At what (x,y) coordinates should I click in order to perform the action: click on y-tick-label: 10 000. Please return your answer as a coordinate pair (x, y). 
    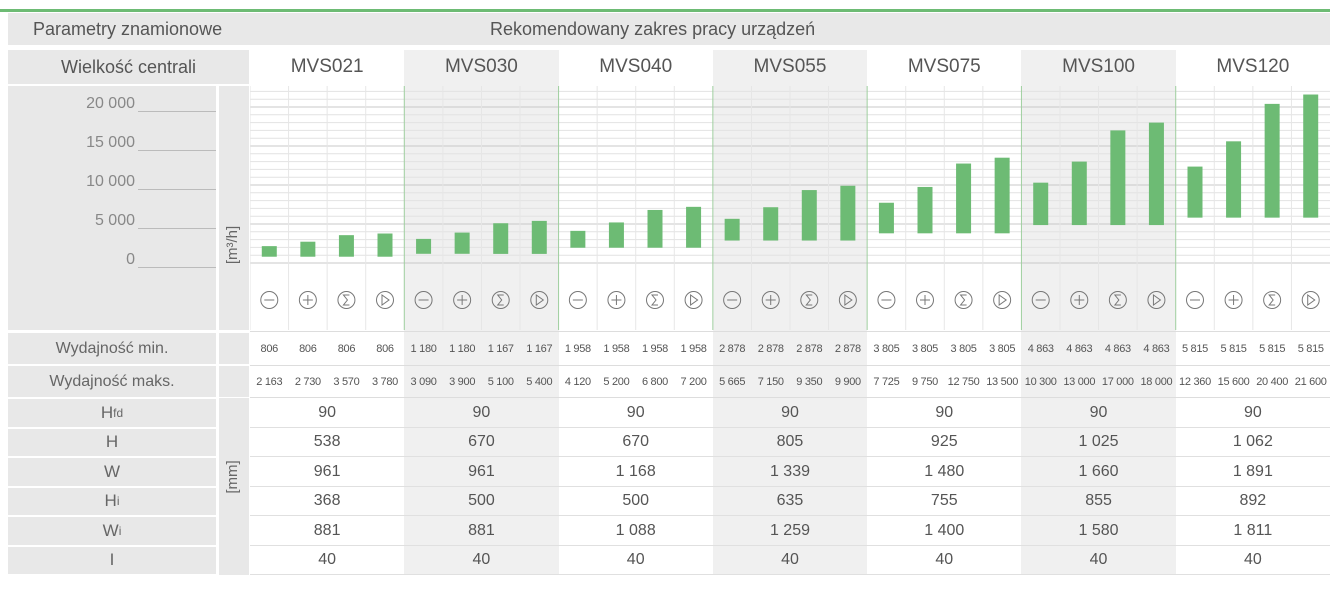
    Looking at the image, I should click on (110, 181).